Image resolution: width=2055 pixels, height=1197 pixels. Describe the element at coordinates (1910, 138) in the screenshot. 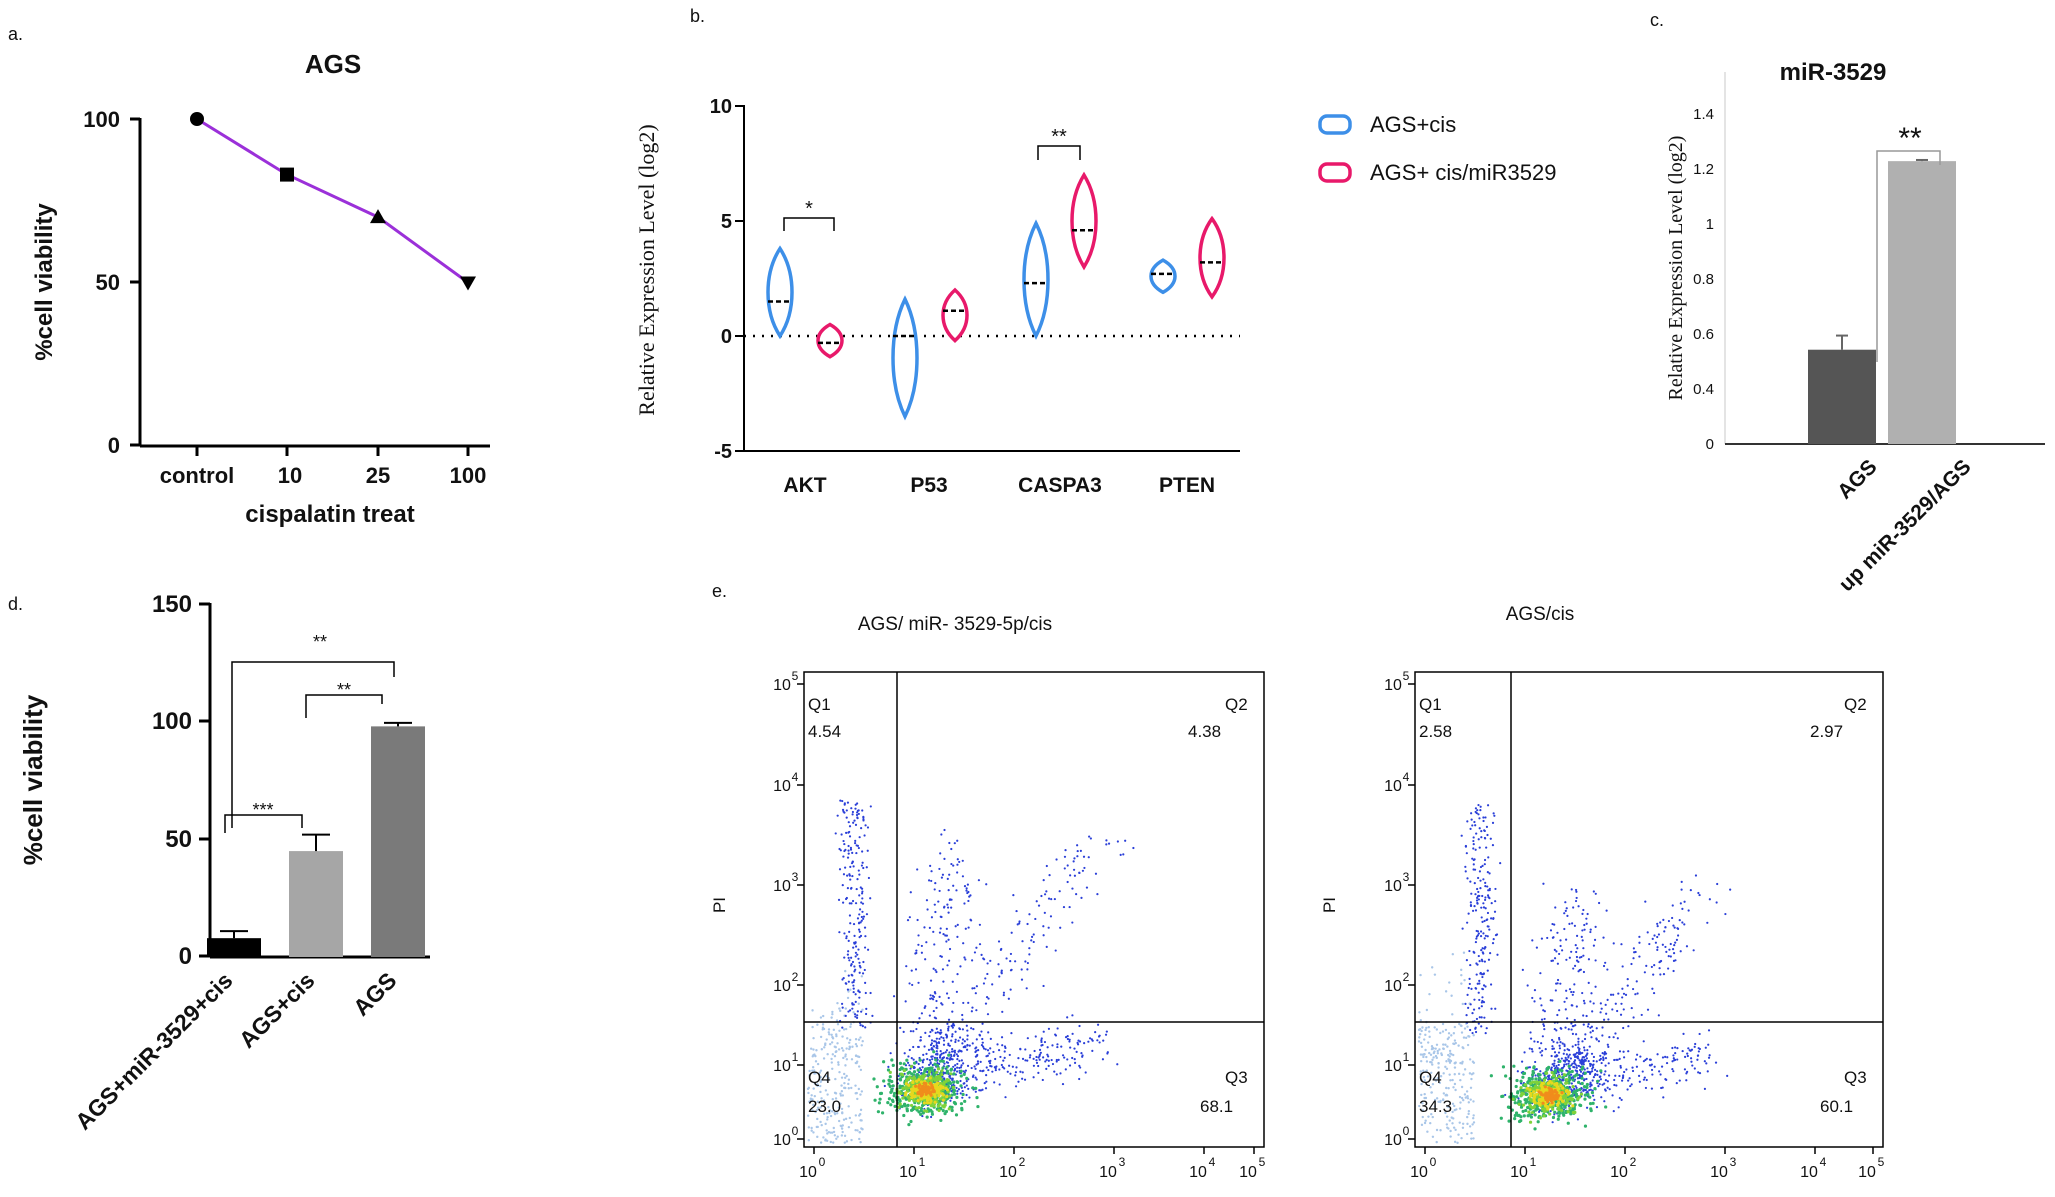

I see `significance-label: **` at that location.